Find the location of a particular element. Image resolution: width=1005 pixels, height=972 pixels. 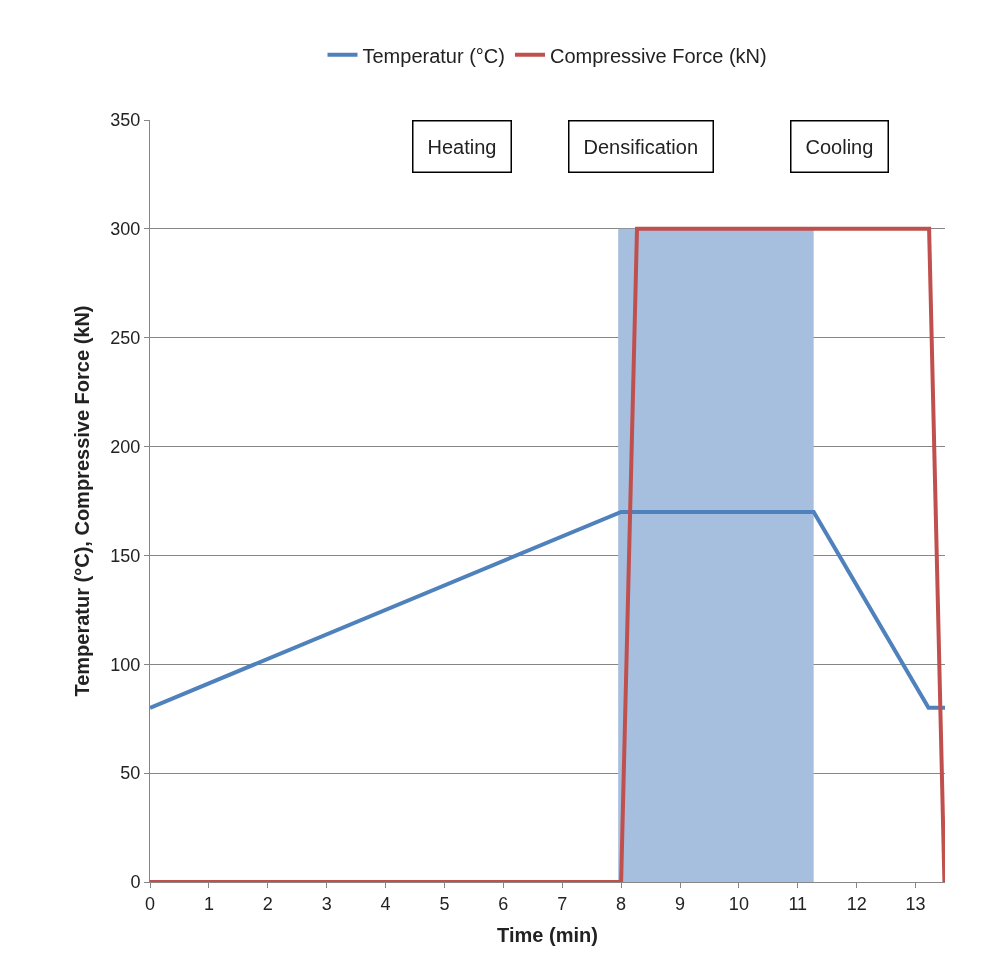

x-tick-label: 8 is located at coordinates (621, 903).